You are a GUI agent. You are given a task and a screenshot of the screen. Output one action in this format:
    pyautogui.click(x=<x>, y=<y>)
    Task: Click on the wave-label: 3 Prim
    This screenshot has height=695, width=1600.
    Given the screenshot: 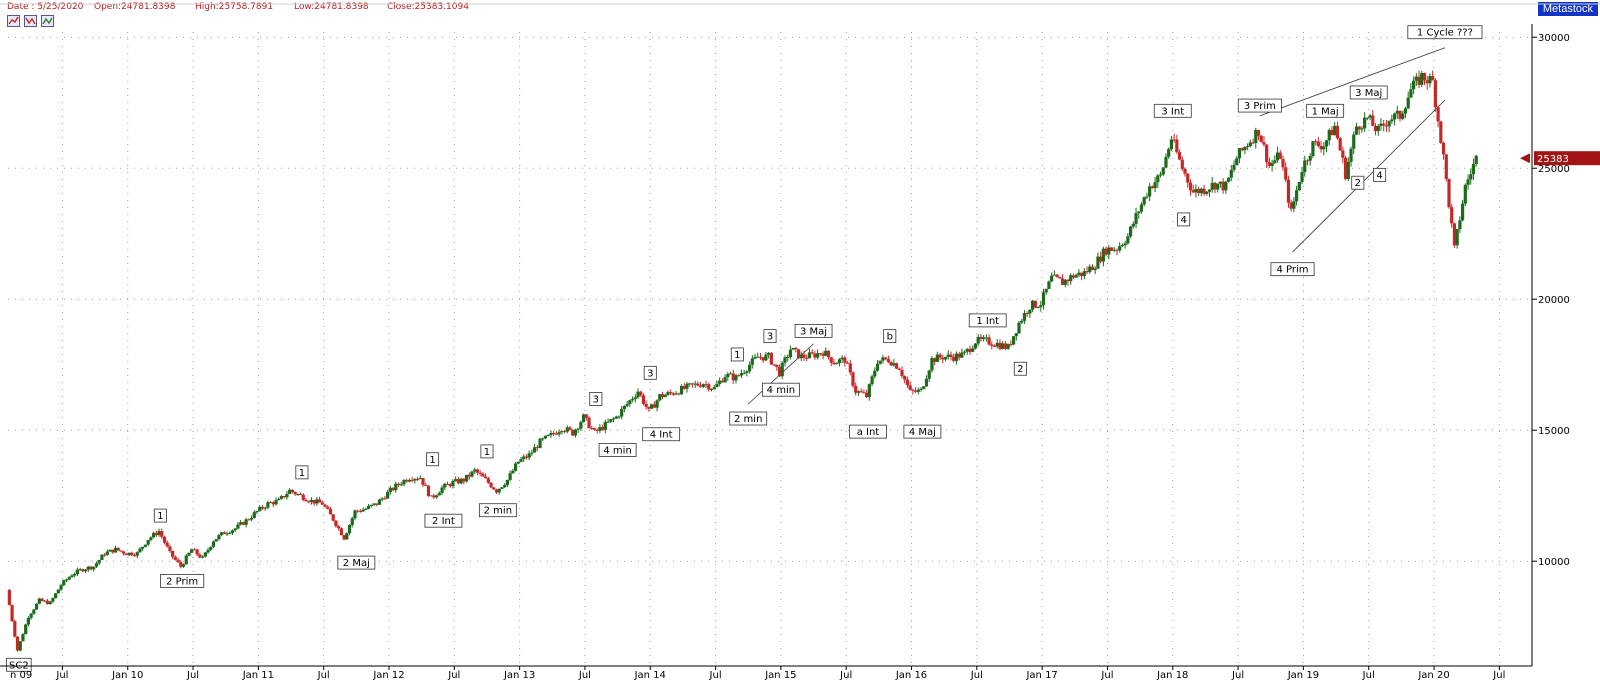 What is the action you would take?
    pyautogui.click(x=1260, y=106)
    